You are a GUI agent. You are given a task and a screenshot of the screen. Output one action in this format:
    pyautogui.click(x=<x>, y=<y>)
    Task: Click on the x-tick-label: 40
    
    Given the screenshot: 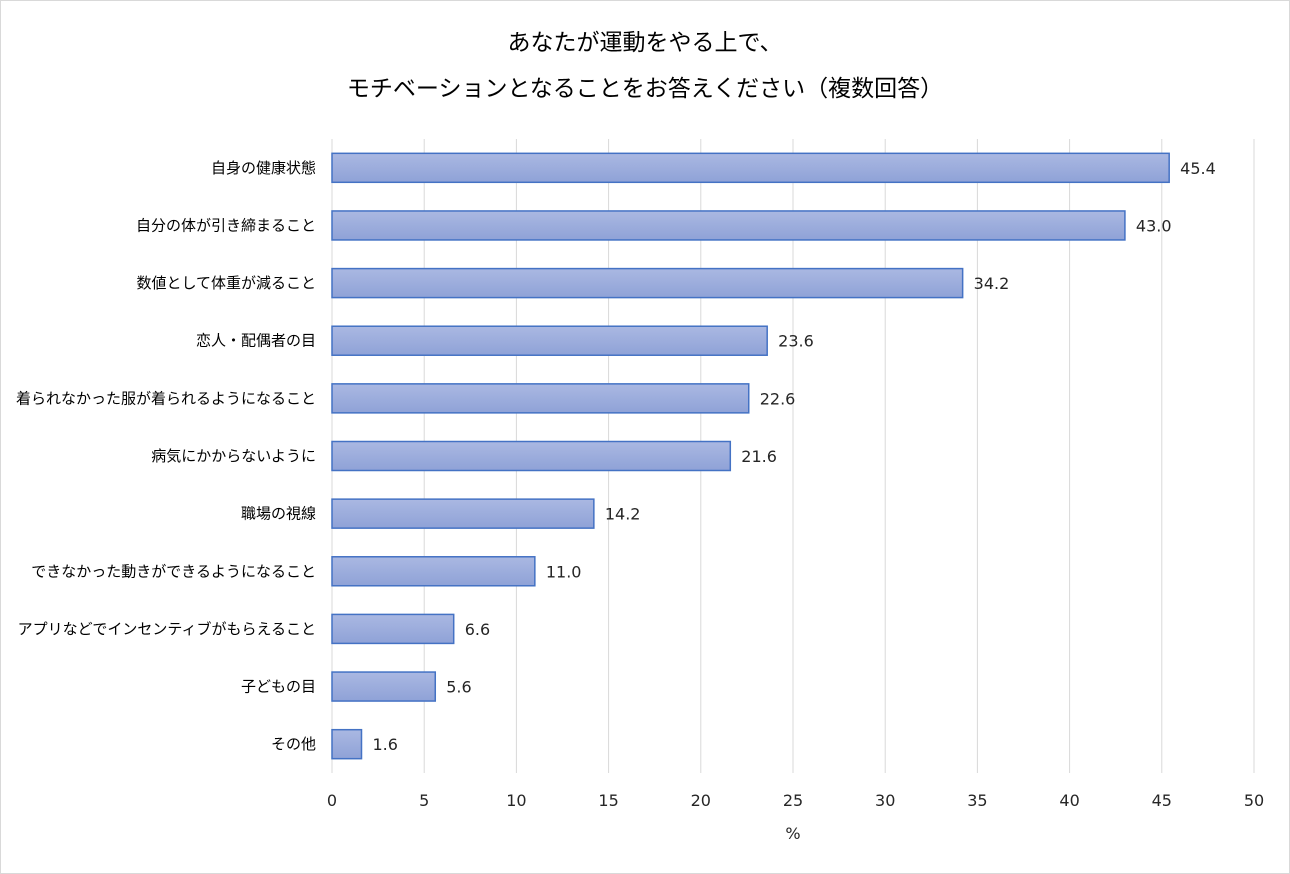 What is the action you would take?
    pyautogui.click(x=1069, y=800)
    